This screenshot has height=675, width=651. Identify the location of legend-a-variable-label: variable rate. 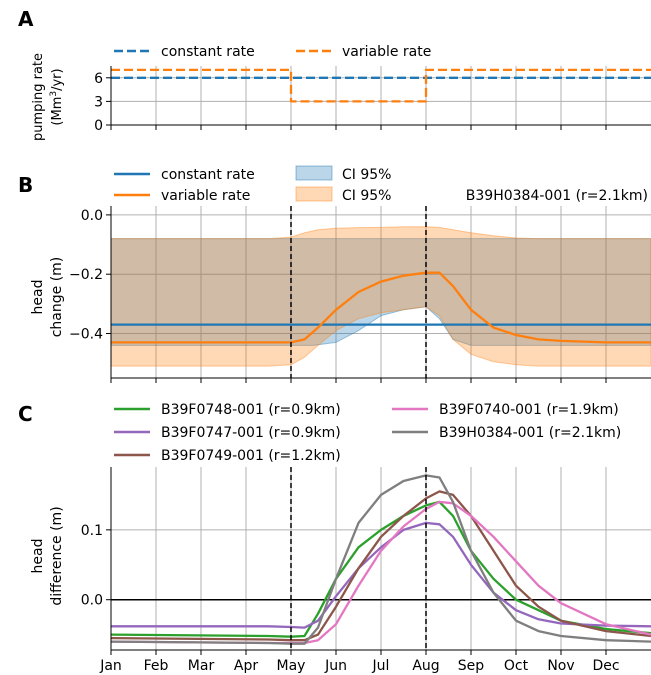
(386, 52).